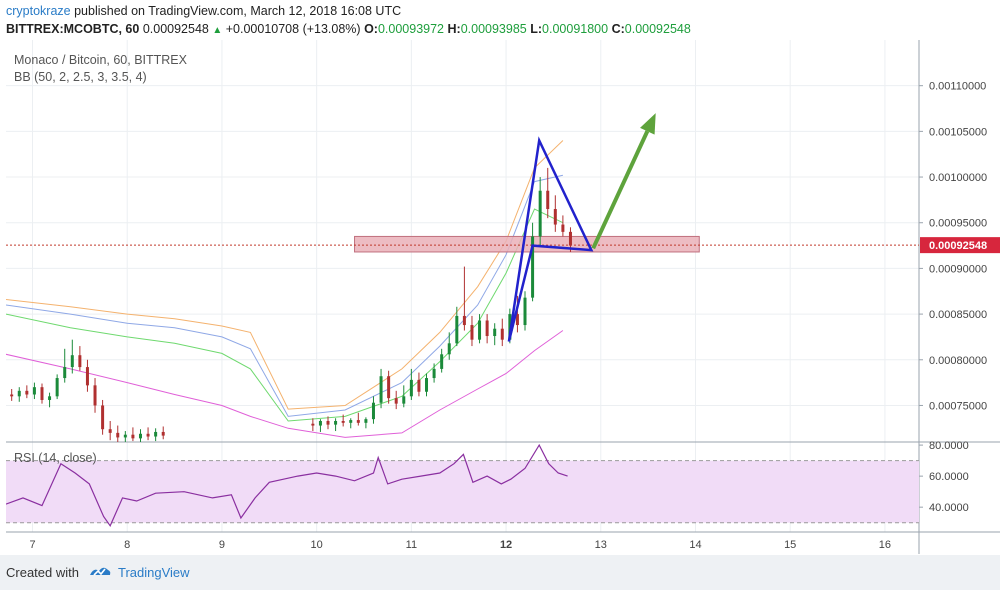 This screenshot has height=590, width=1000. Describe the element at coordinates (411, 29) in the screenshot. I see `open-value: 0.00093972` at that location.